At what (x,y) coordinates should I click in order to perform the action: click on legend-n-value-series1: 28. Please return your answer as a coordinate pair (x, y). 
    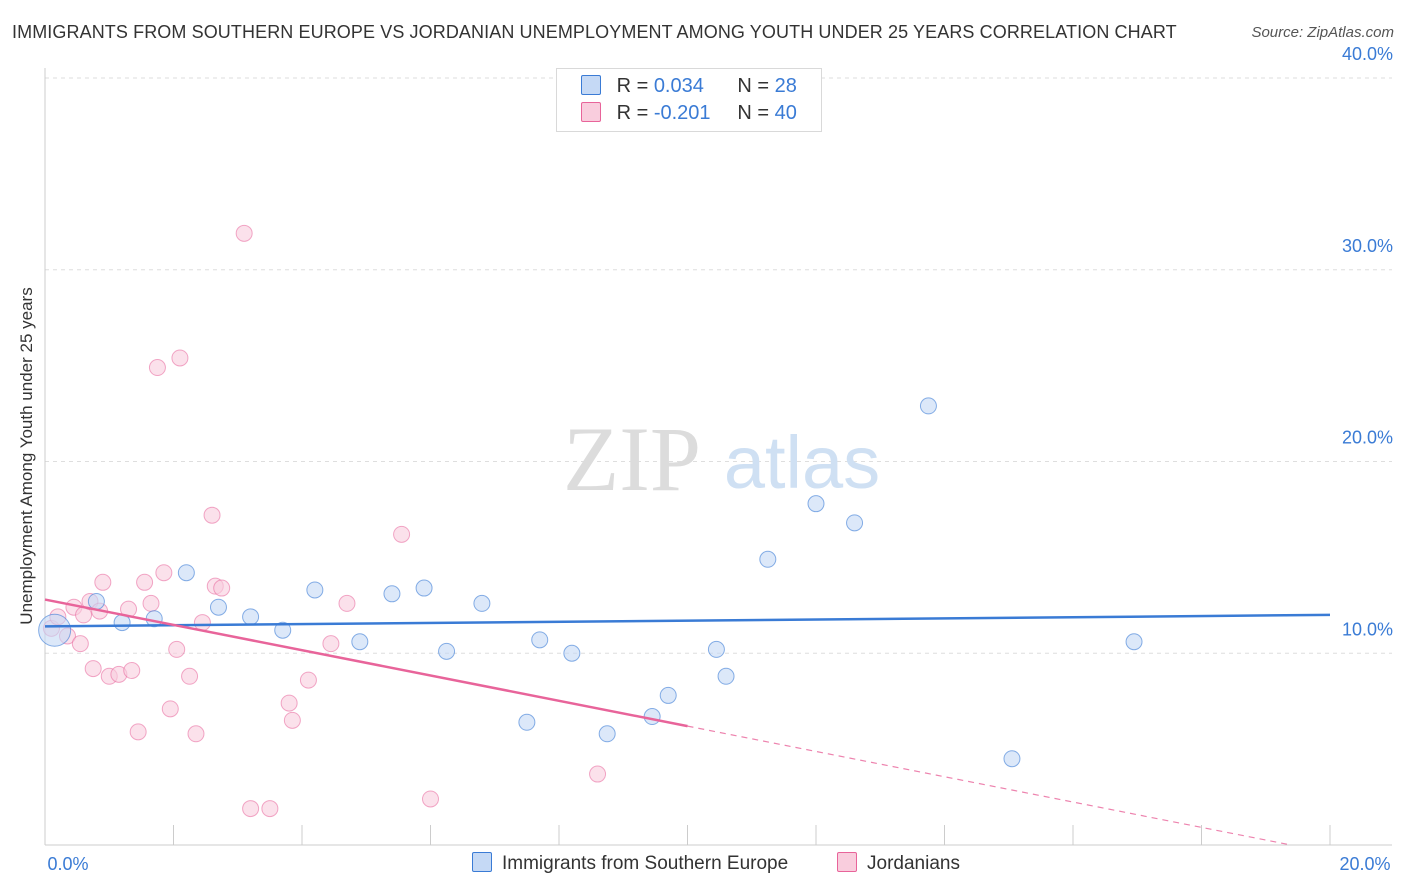
    Looking at the image, I should click on (785, 86).